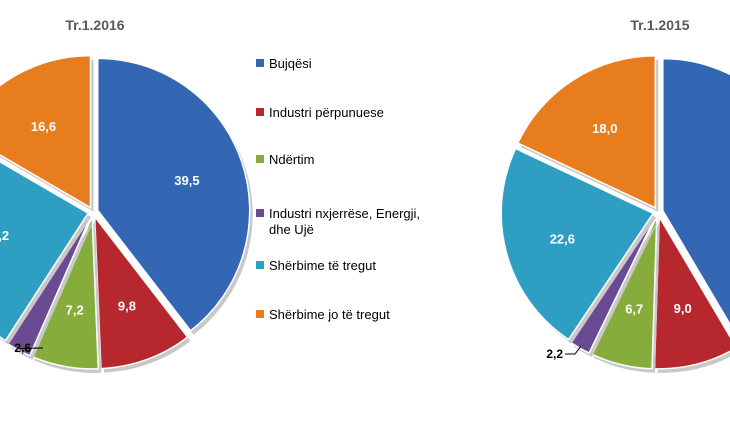 Image resolution: width=730 pixels, height=445 pixels. I want to click on data-label-bujqesi-2016: 39,5, so click(186, 180).